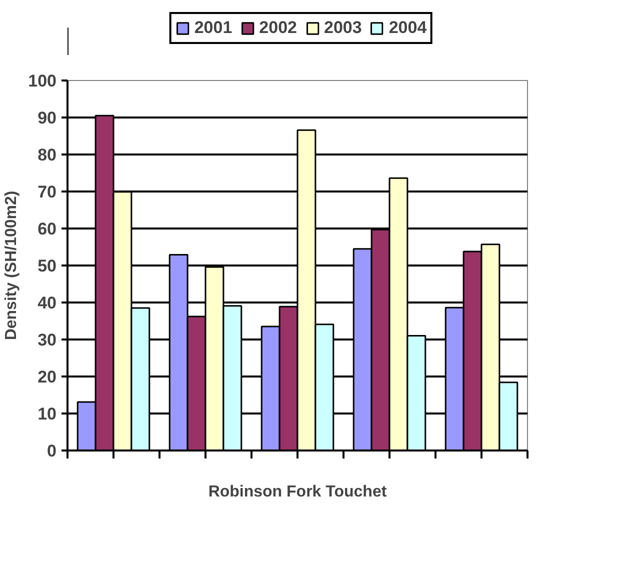 The width and height of the screenshot is (626, 582). I want to click on y-tick-label: 0, so click(52, 451).